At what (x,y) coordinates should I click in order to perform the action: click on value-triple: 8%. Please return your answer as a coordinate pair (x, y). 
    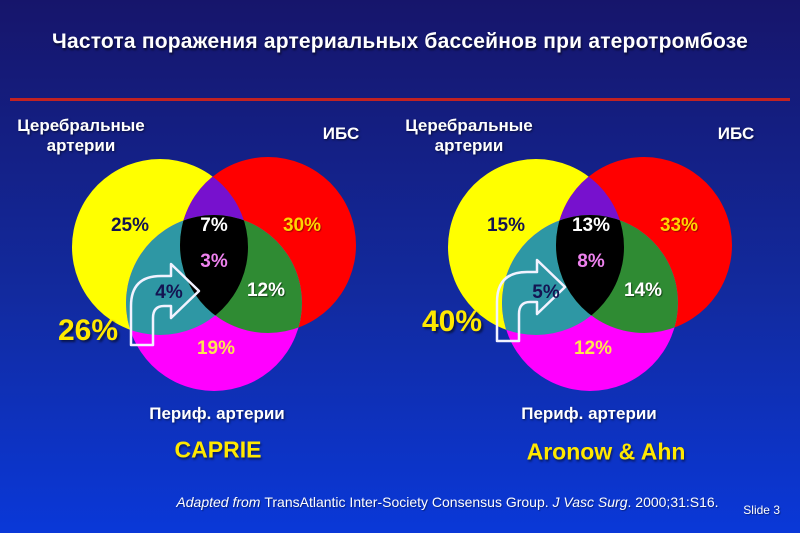
    Looking at the image, I should click on (591, 261).